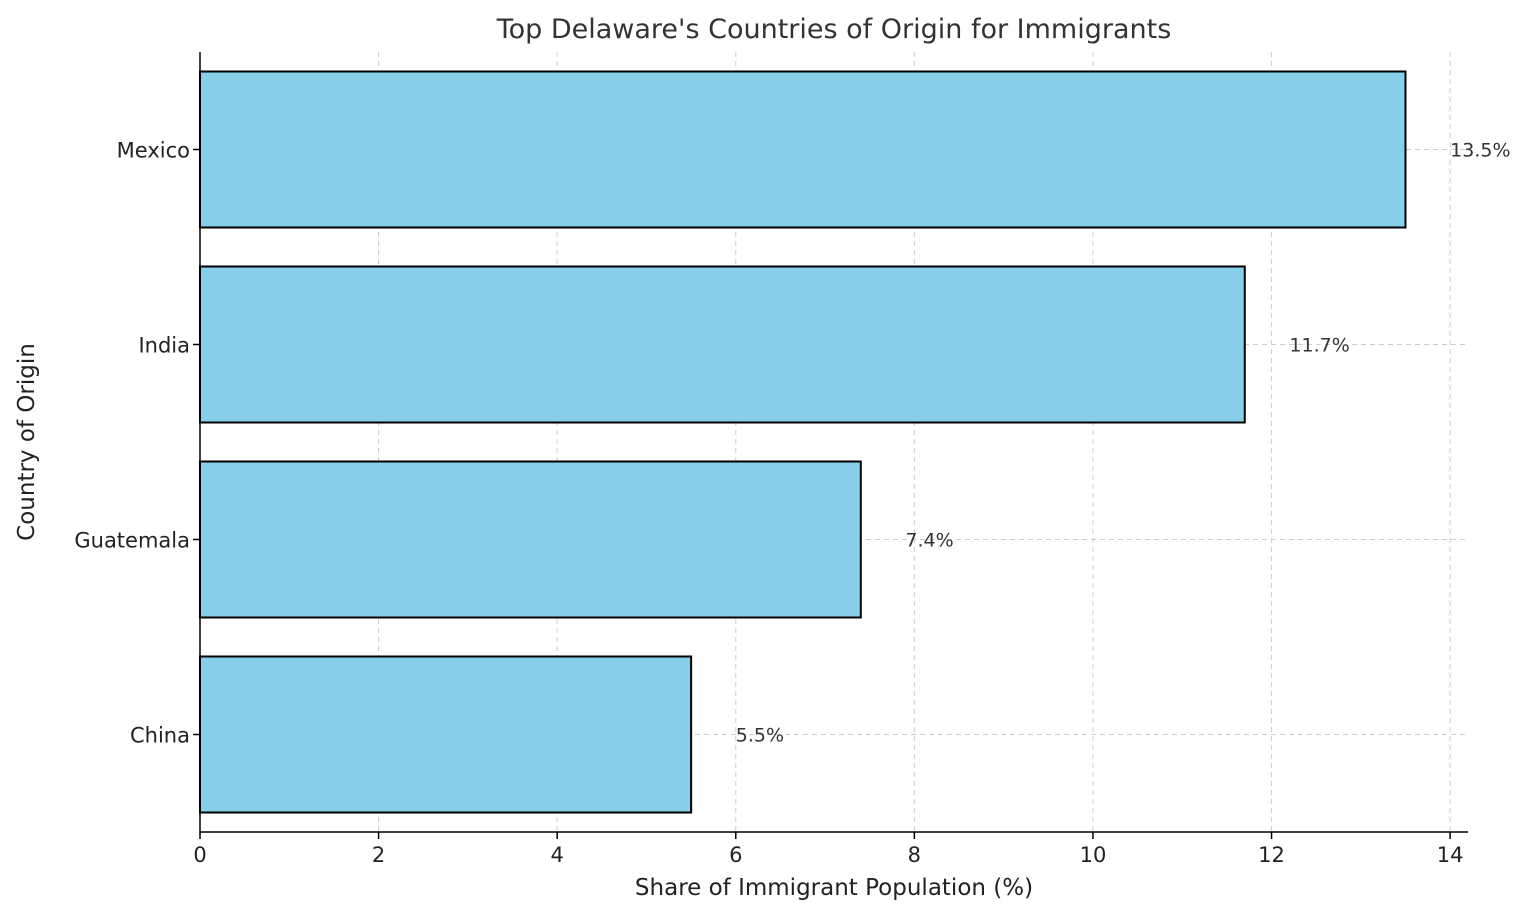 This screenshot has width=1536, height=916. What do you see at coordinates (132, 541) in the screenshot?
I see `y-tick-label: Guatemala` at bounding box center [132, 541].